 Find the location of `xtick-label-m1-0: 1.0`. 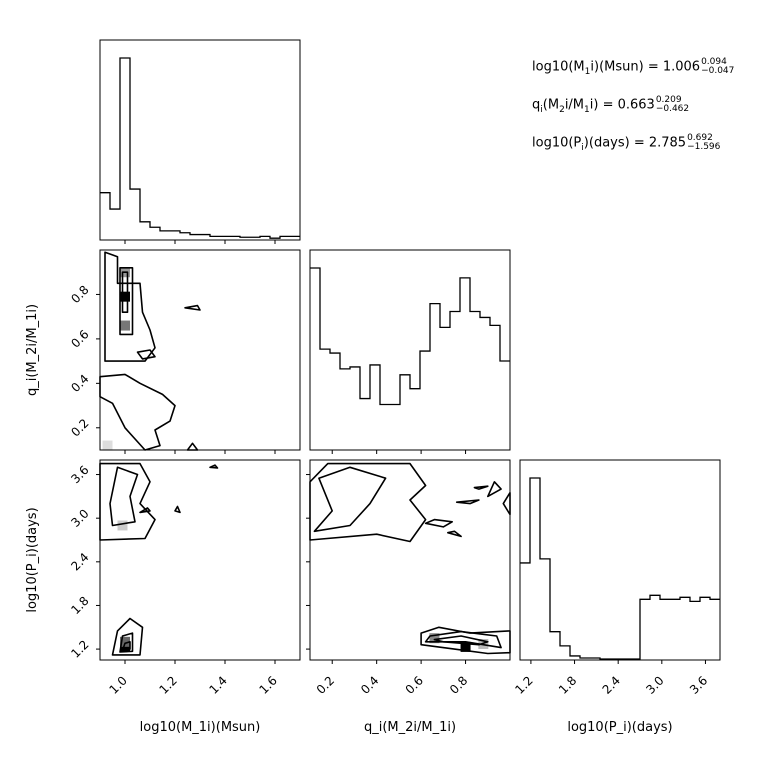

xtick-label-m1-0: 1.0 is located at coordinates (117, 684).